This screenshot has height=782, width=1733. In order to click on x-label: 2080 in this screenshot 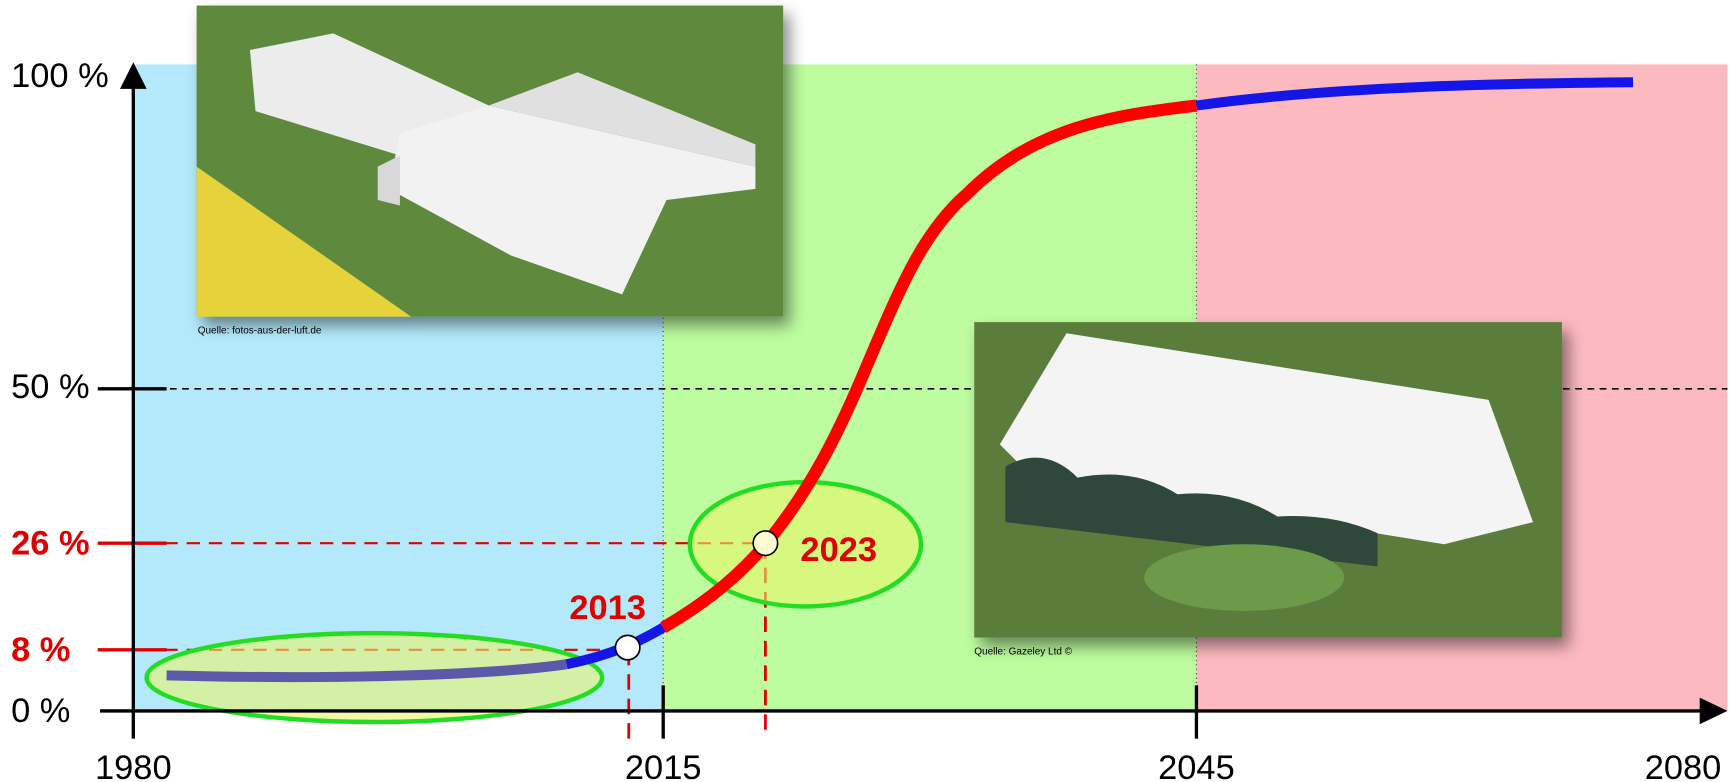, I will do `click(1683, 765)`.